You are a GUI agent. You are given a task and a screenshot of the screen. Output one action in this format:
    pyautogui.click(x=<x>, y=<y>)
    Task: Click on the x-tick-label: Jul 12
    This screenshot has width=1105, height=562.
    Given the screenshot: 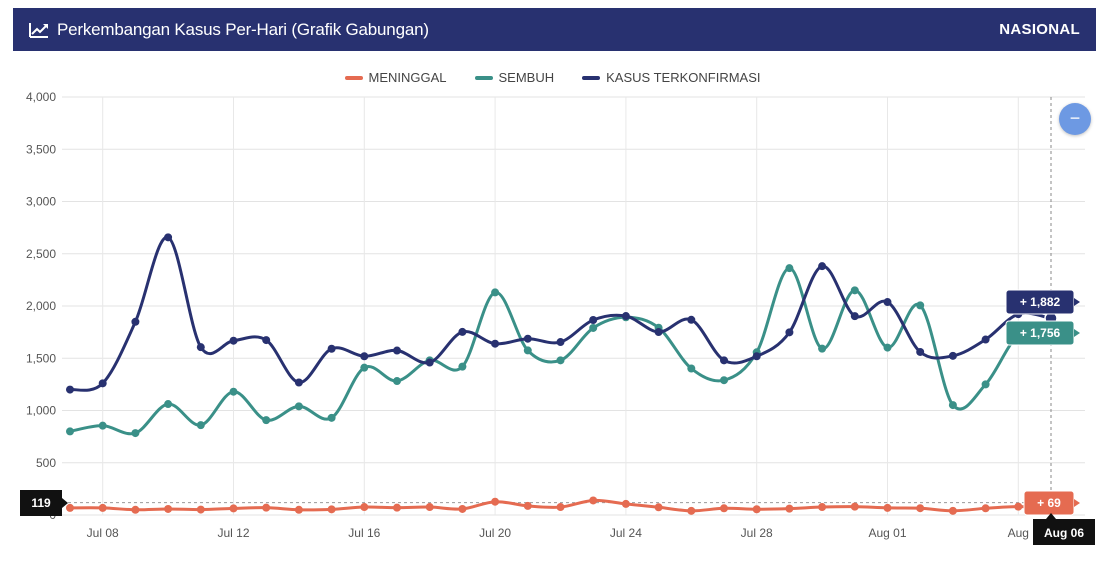 What is the action you would take?
    pyautogui.click(x=233, y=533)
    